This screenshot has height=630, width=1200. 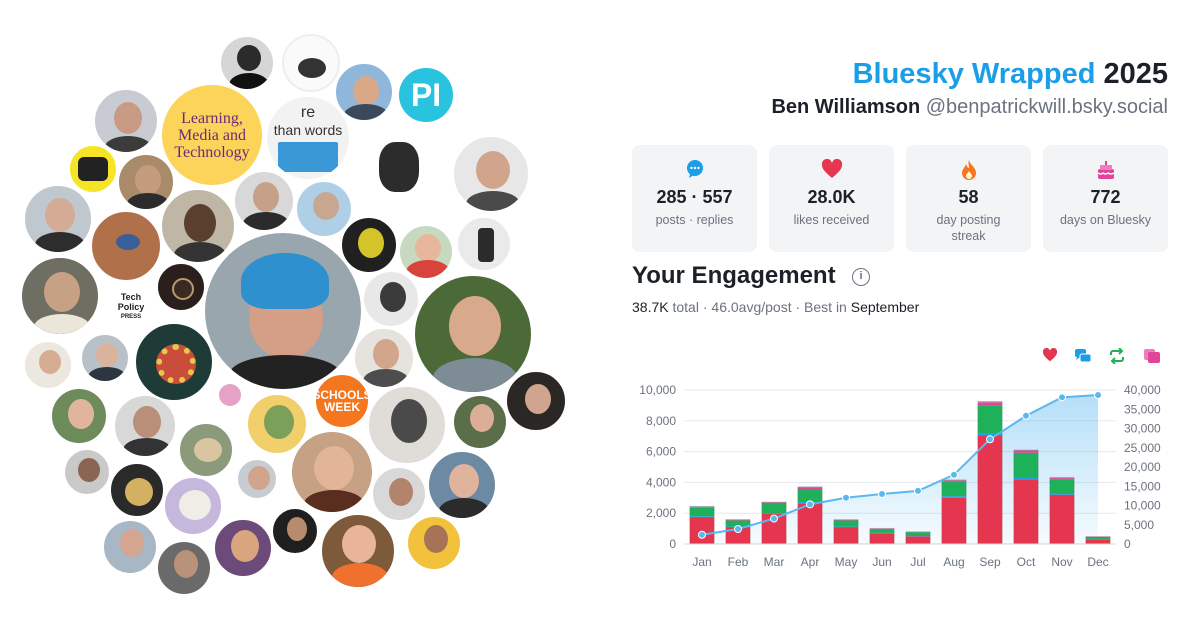 I want to click on avatar-logo-pi: PI, so click(x=426, y=95).